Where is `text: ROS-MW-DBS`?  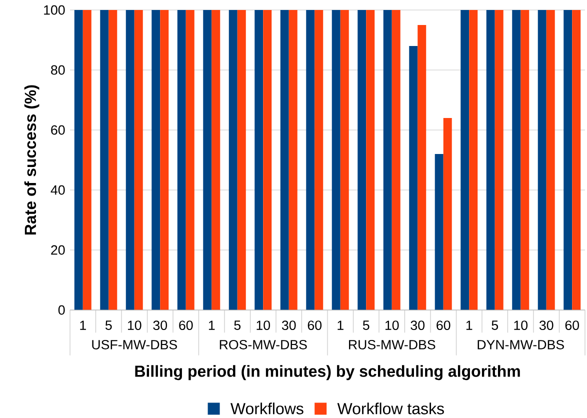
text: ROS-MW-DBS is located at coordinates (263, 345).